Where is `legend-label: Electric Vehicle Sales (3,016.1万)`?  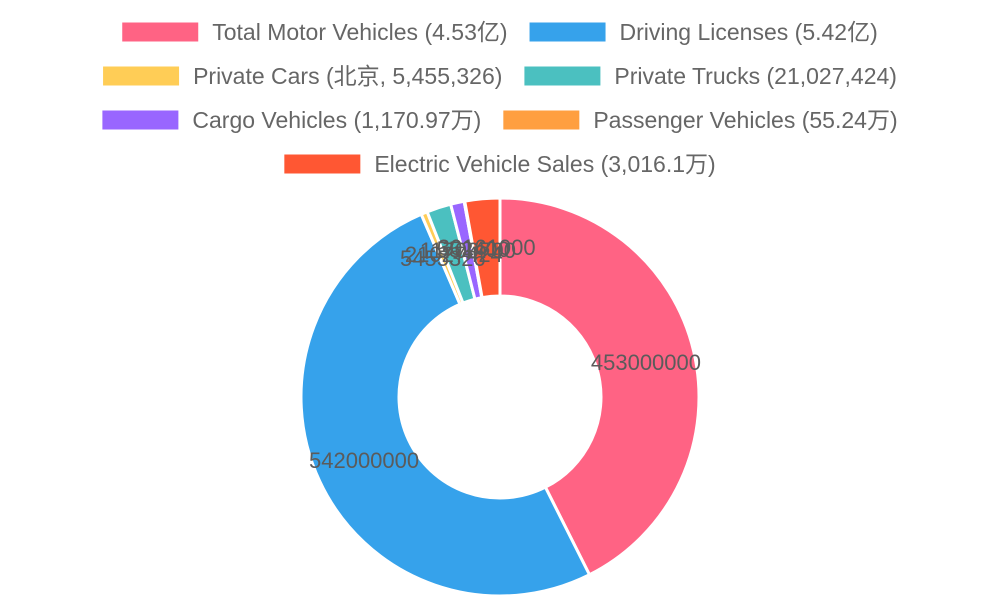 legend-label: Electric Vehicle Sales (3,016.1万) is located at coordinates (544, 164).